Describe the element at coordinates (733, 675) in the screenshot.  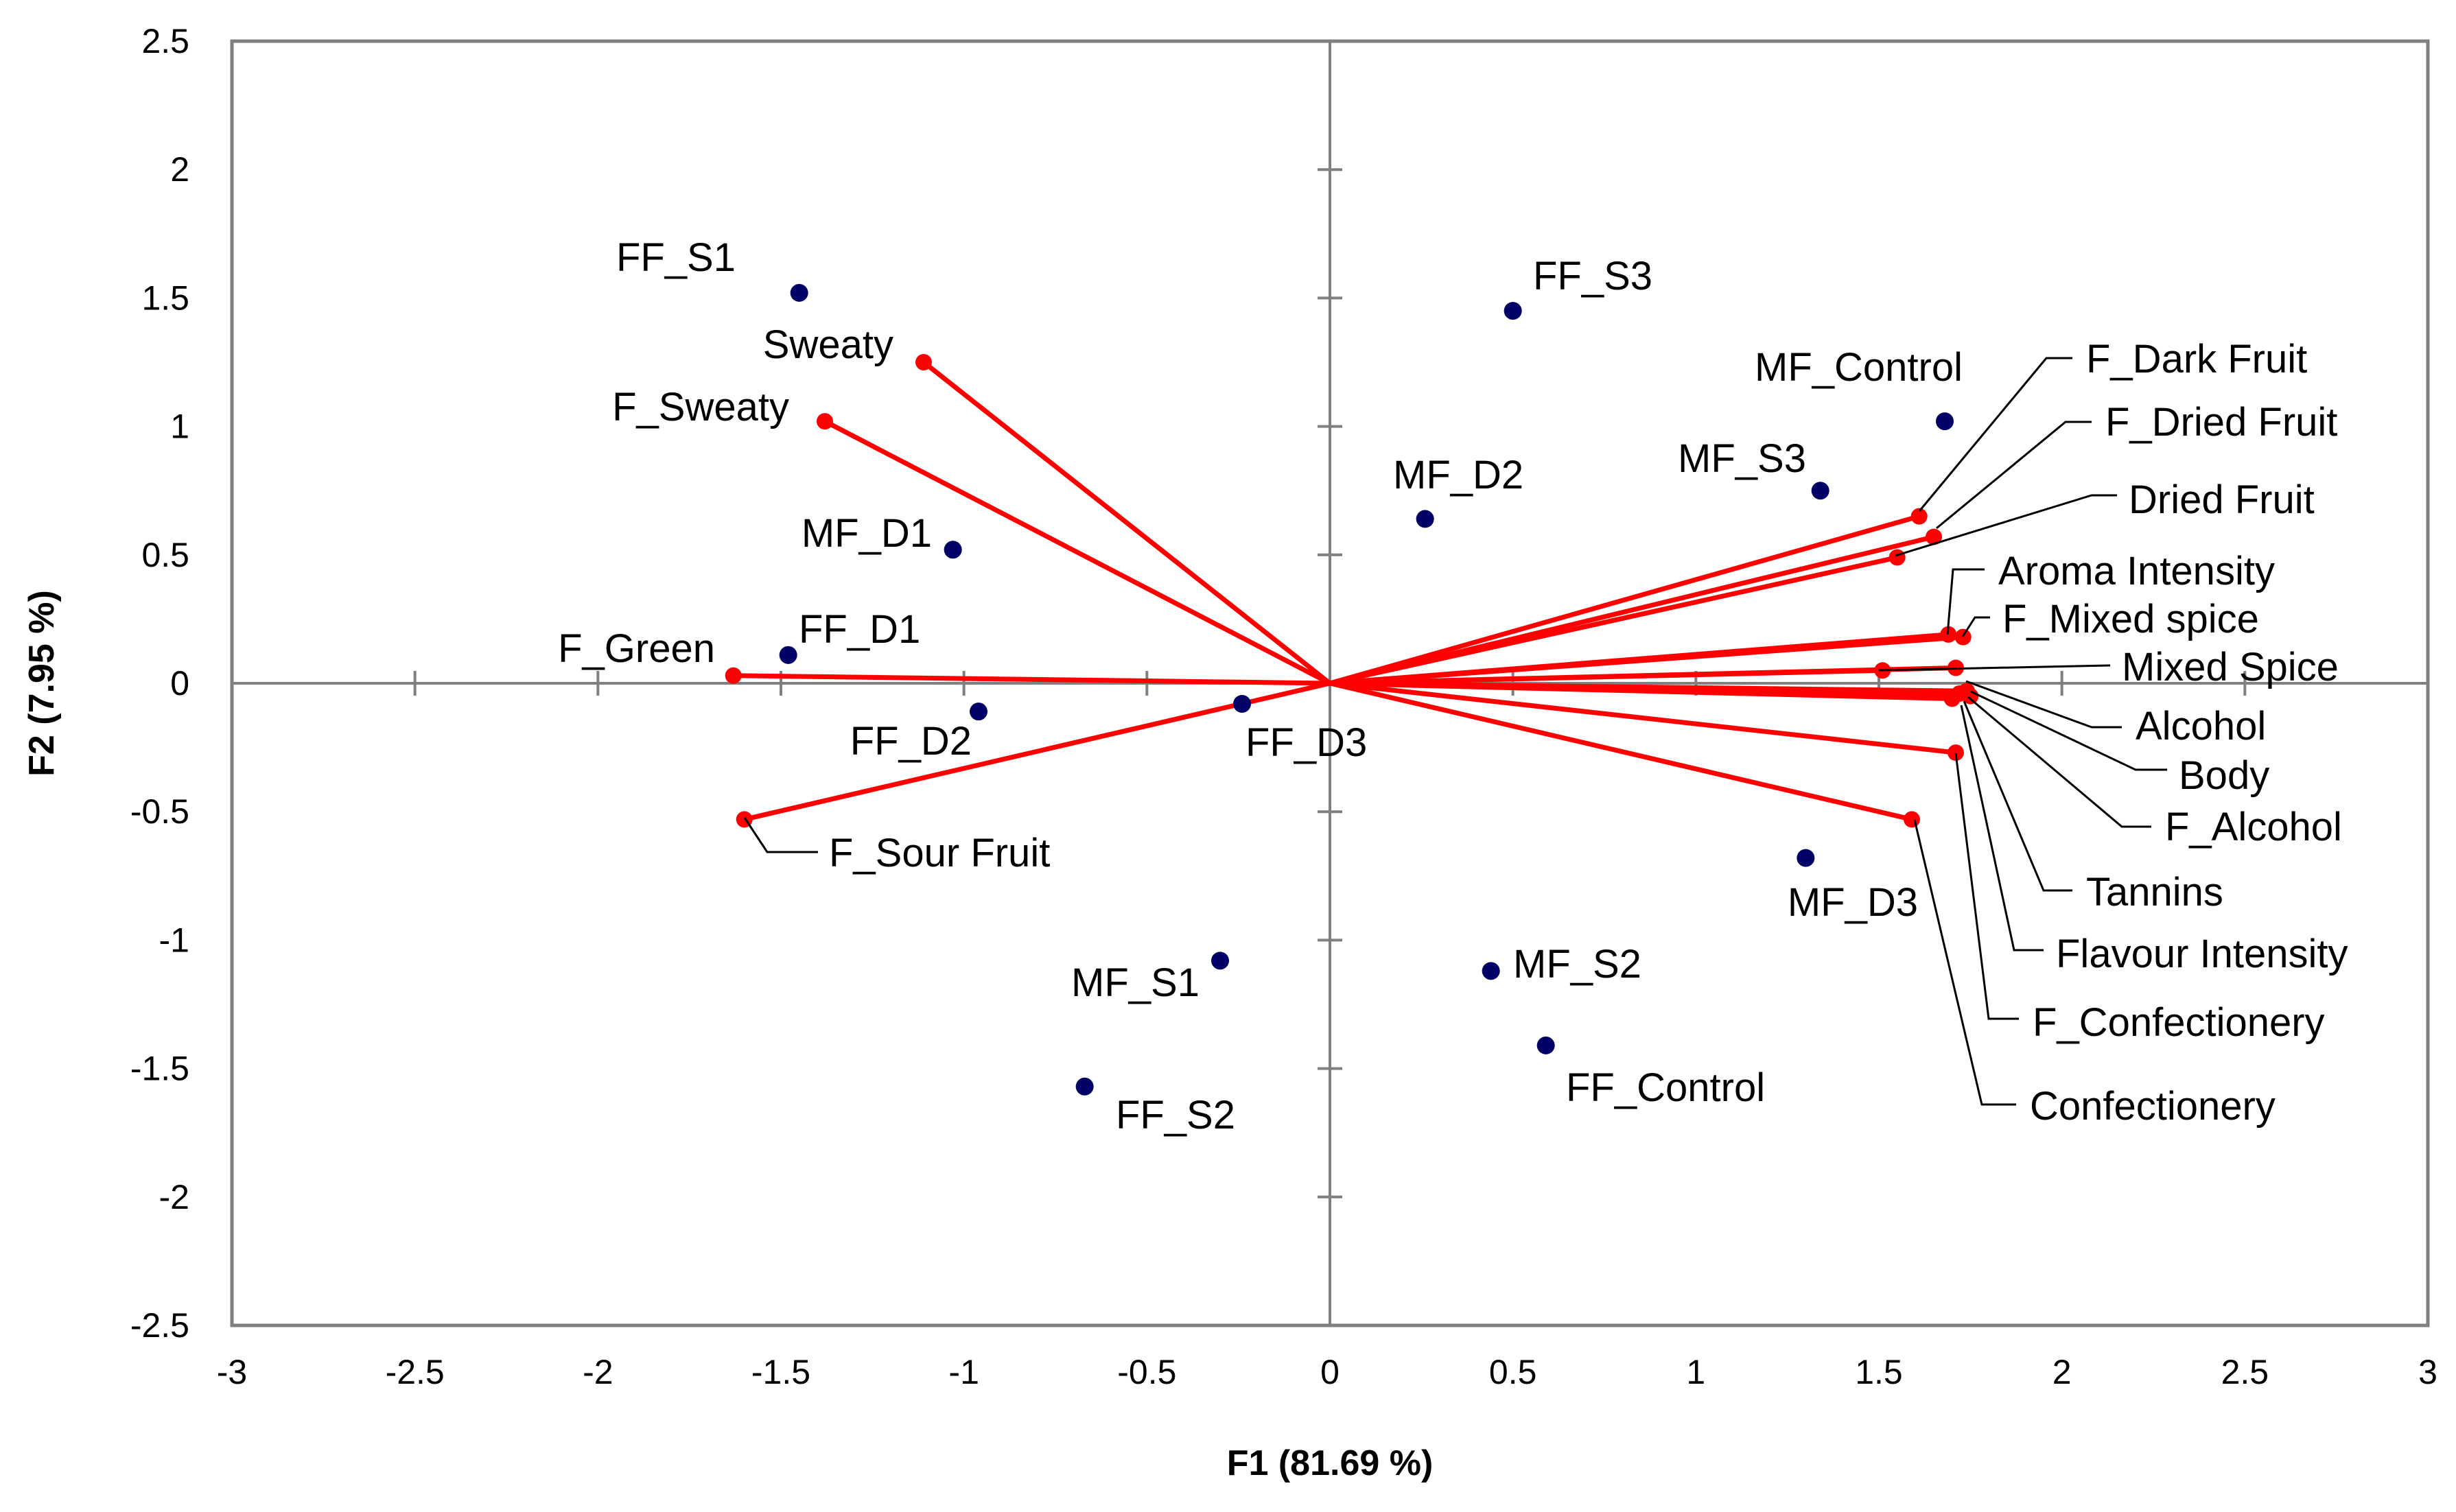
I see `vector-tip-f-green` at that location.